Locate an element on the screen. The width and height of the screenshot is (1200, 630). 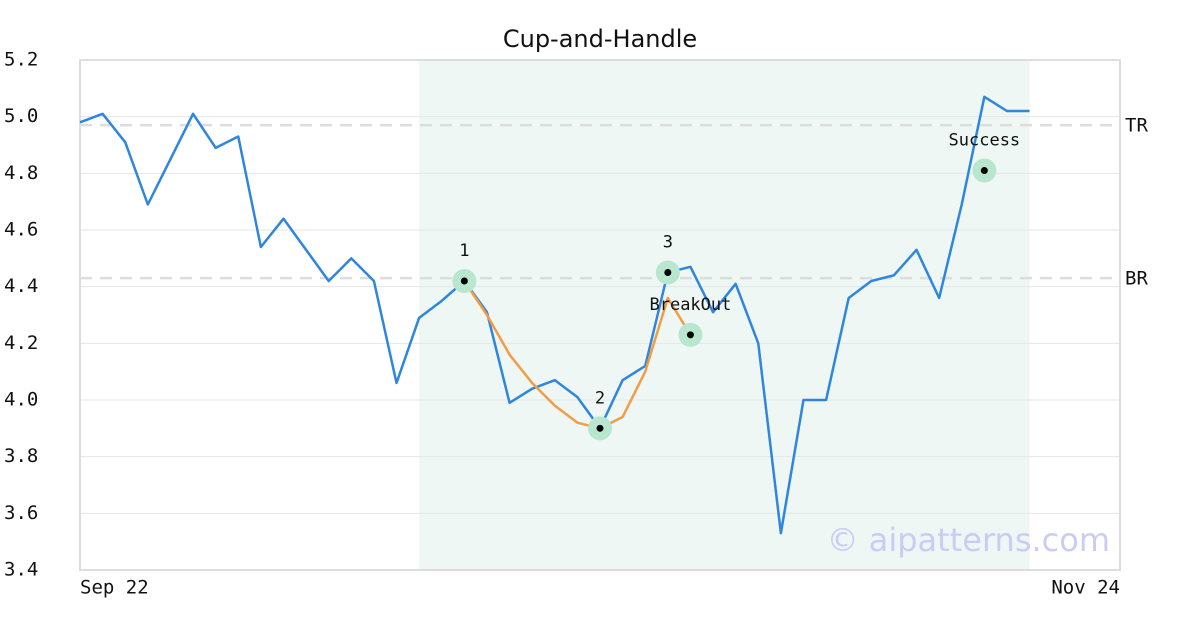
series-line is located at coordinates (577, 355).